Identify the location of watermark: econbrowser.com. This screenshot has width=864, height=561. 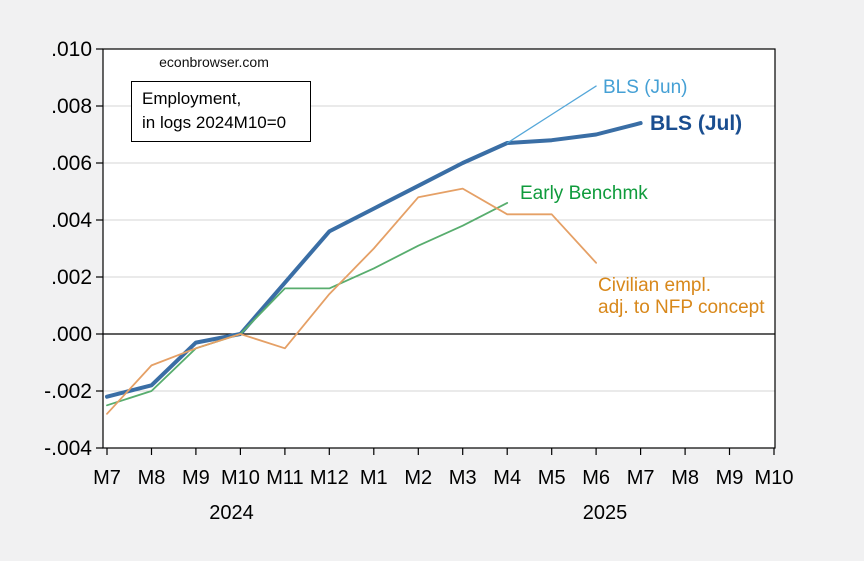
(214, 62).